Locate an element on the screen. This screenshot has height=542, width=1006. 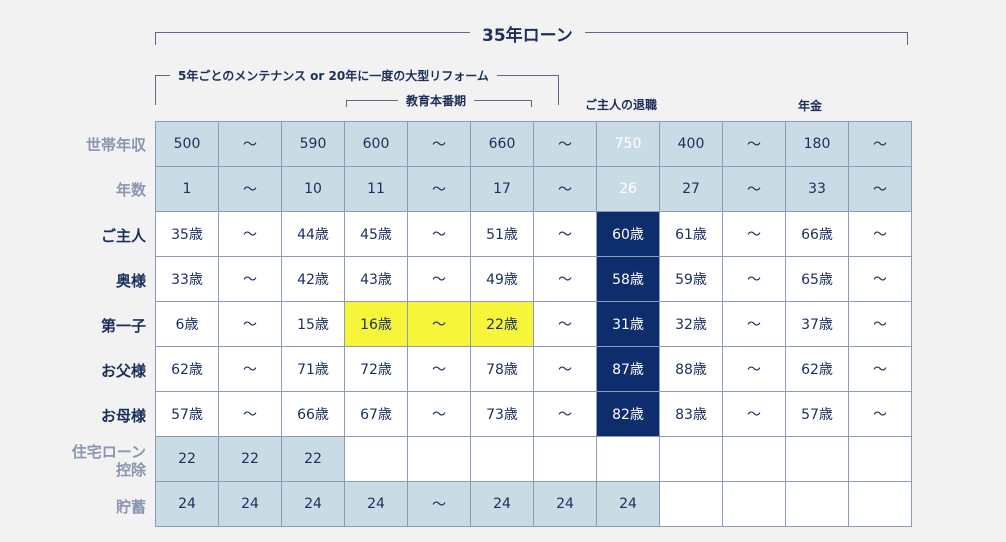
table-cell-wife-12: 〜 is located at coordinates (880, 279).